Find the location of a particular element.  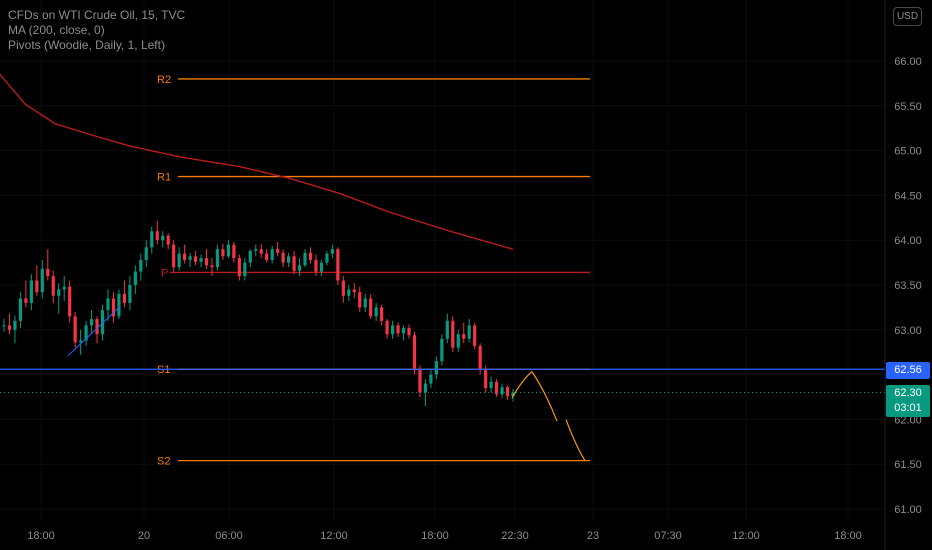

y-tick-label: 64.00 is located at coordinates (908, 241).